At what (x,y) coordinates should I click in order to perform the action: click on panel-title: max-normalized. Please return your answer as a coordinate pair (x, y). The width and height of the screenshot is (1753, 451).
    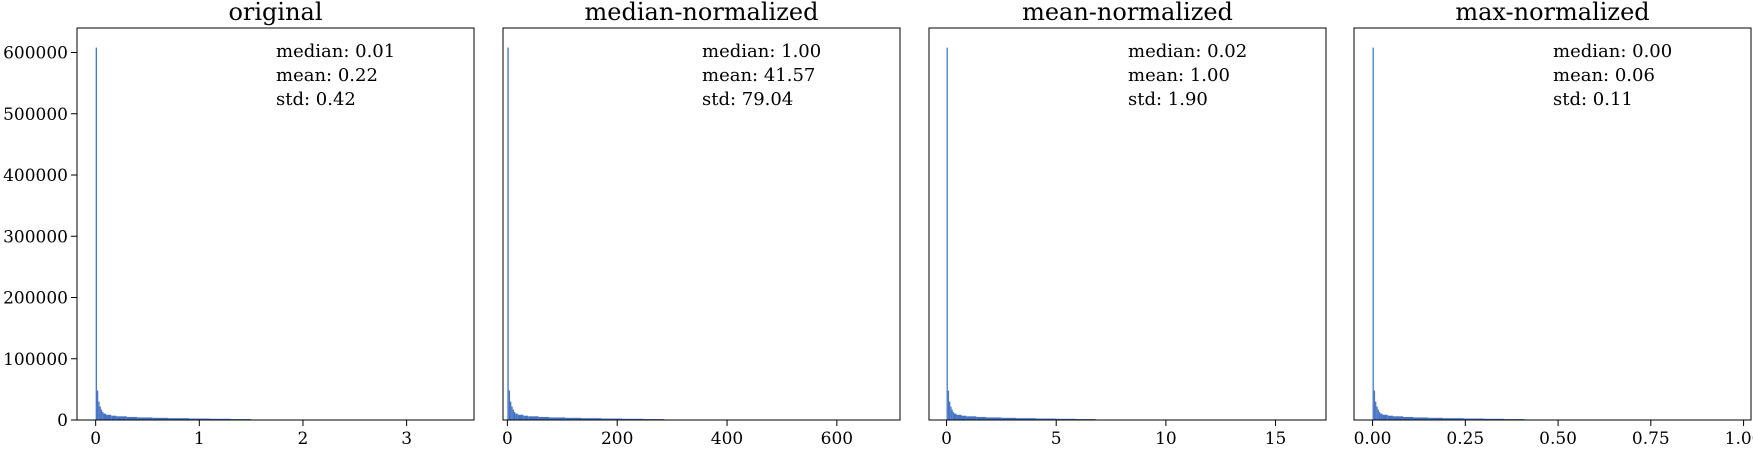
    Looking at the image, I should click on (1552, 13).